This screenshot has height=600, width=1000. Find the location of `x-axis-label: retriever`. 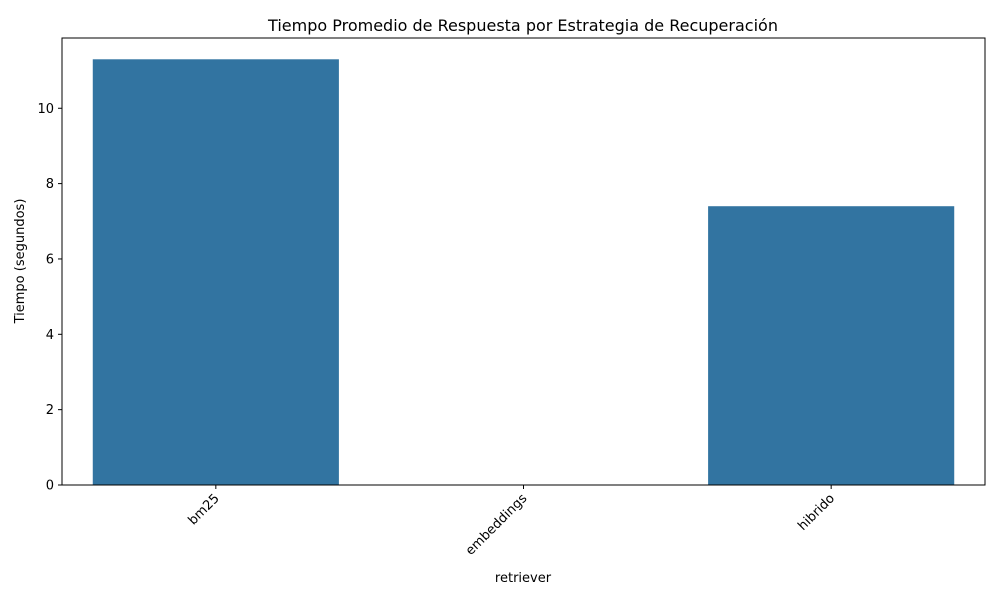

x-axis-label: retriever is located at coordinates (523, 578).